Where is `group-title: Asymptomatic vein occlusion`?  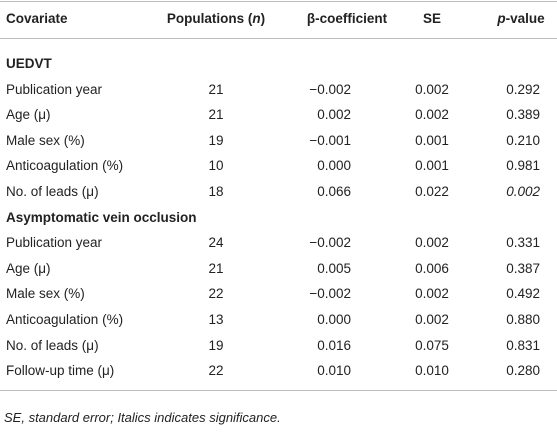 group-title: Asymptomatic vein occlusion is located at coordinates (101, 217).